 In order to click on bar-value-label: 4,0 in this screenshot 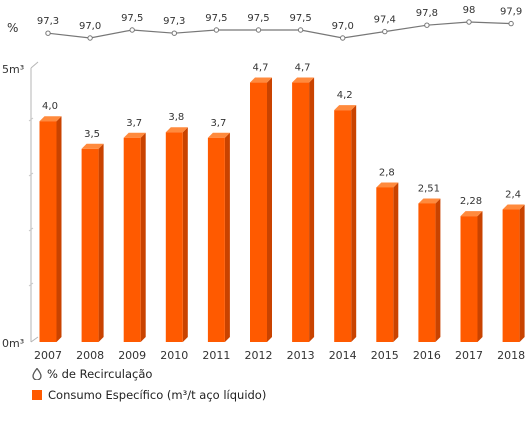, I will do `click(50, 106)`.